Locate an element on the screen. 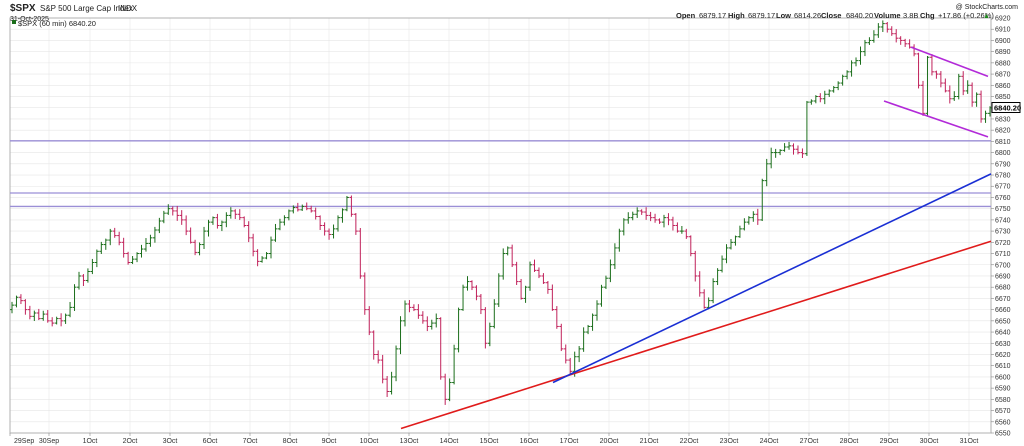 The height and width of the screenshot is (446, 1024). y-tick-label: 6600 is located at coordinates (1003, 377).